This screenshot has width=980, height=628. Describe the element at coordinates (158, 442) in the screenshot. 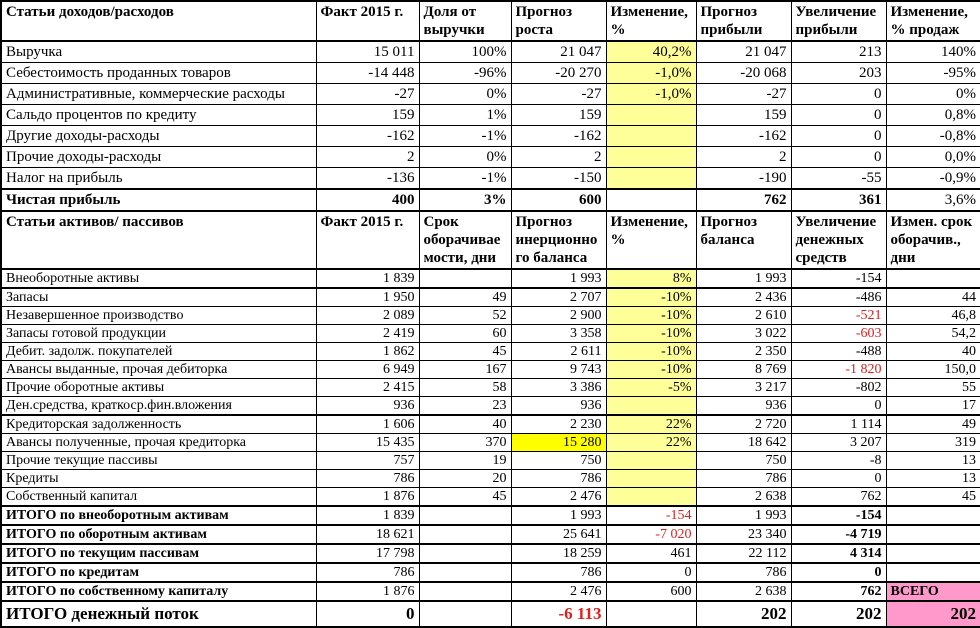

I see `row-label-cell: Авансы полученные, прочая кредиторка` at that location.